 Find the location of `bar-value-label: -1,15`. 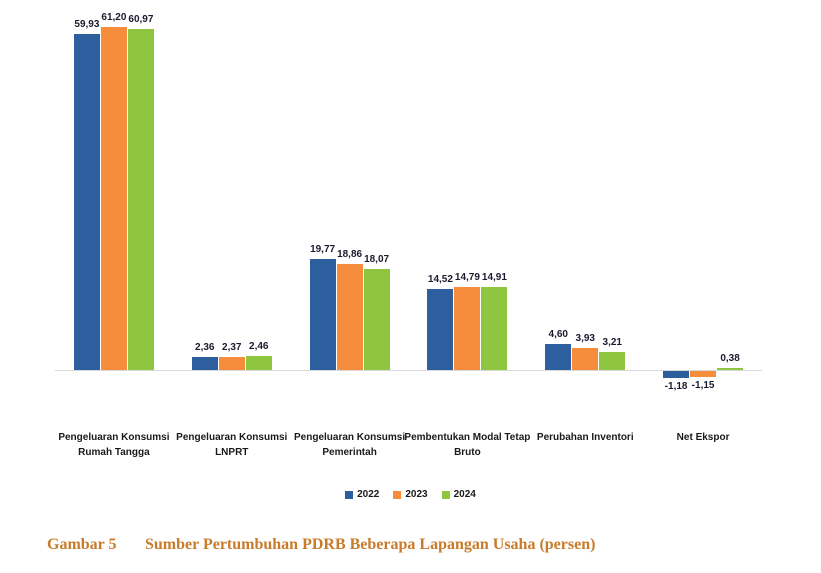

bar-value-label: -1,15 is located at coordinates (703, 386).